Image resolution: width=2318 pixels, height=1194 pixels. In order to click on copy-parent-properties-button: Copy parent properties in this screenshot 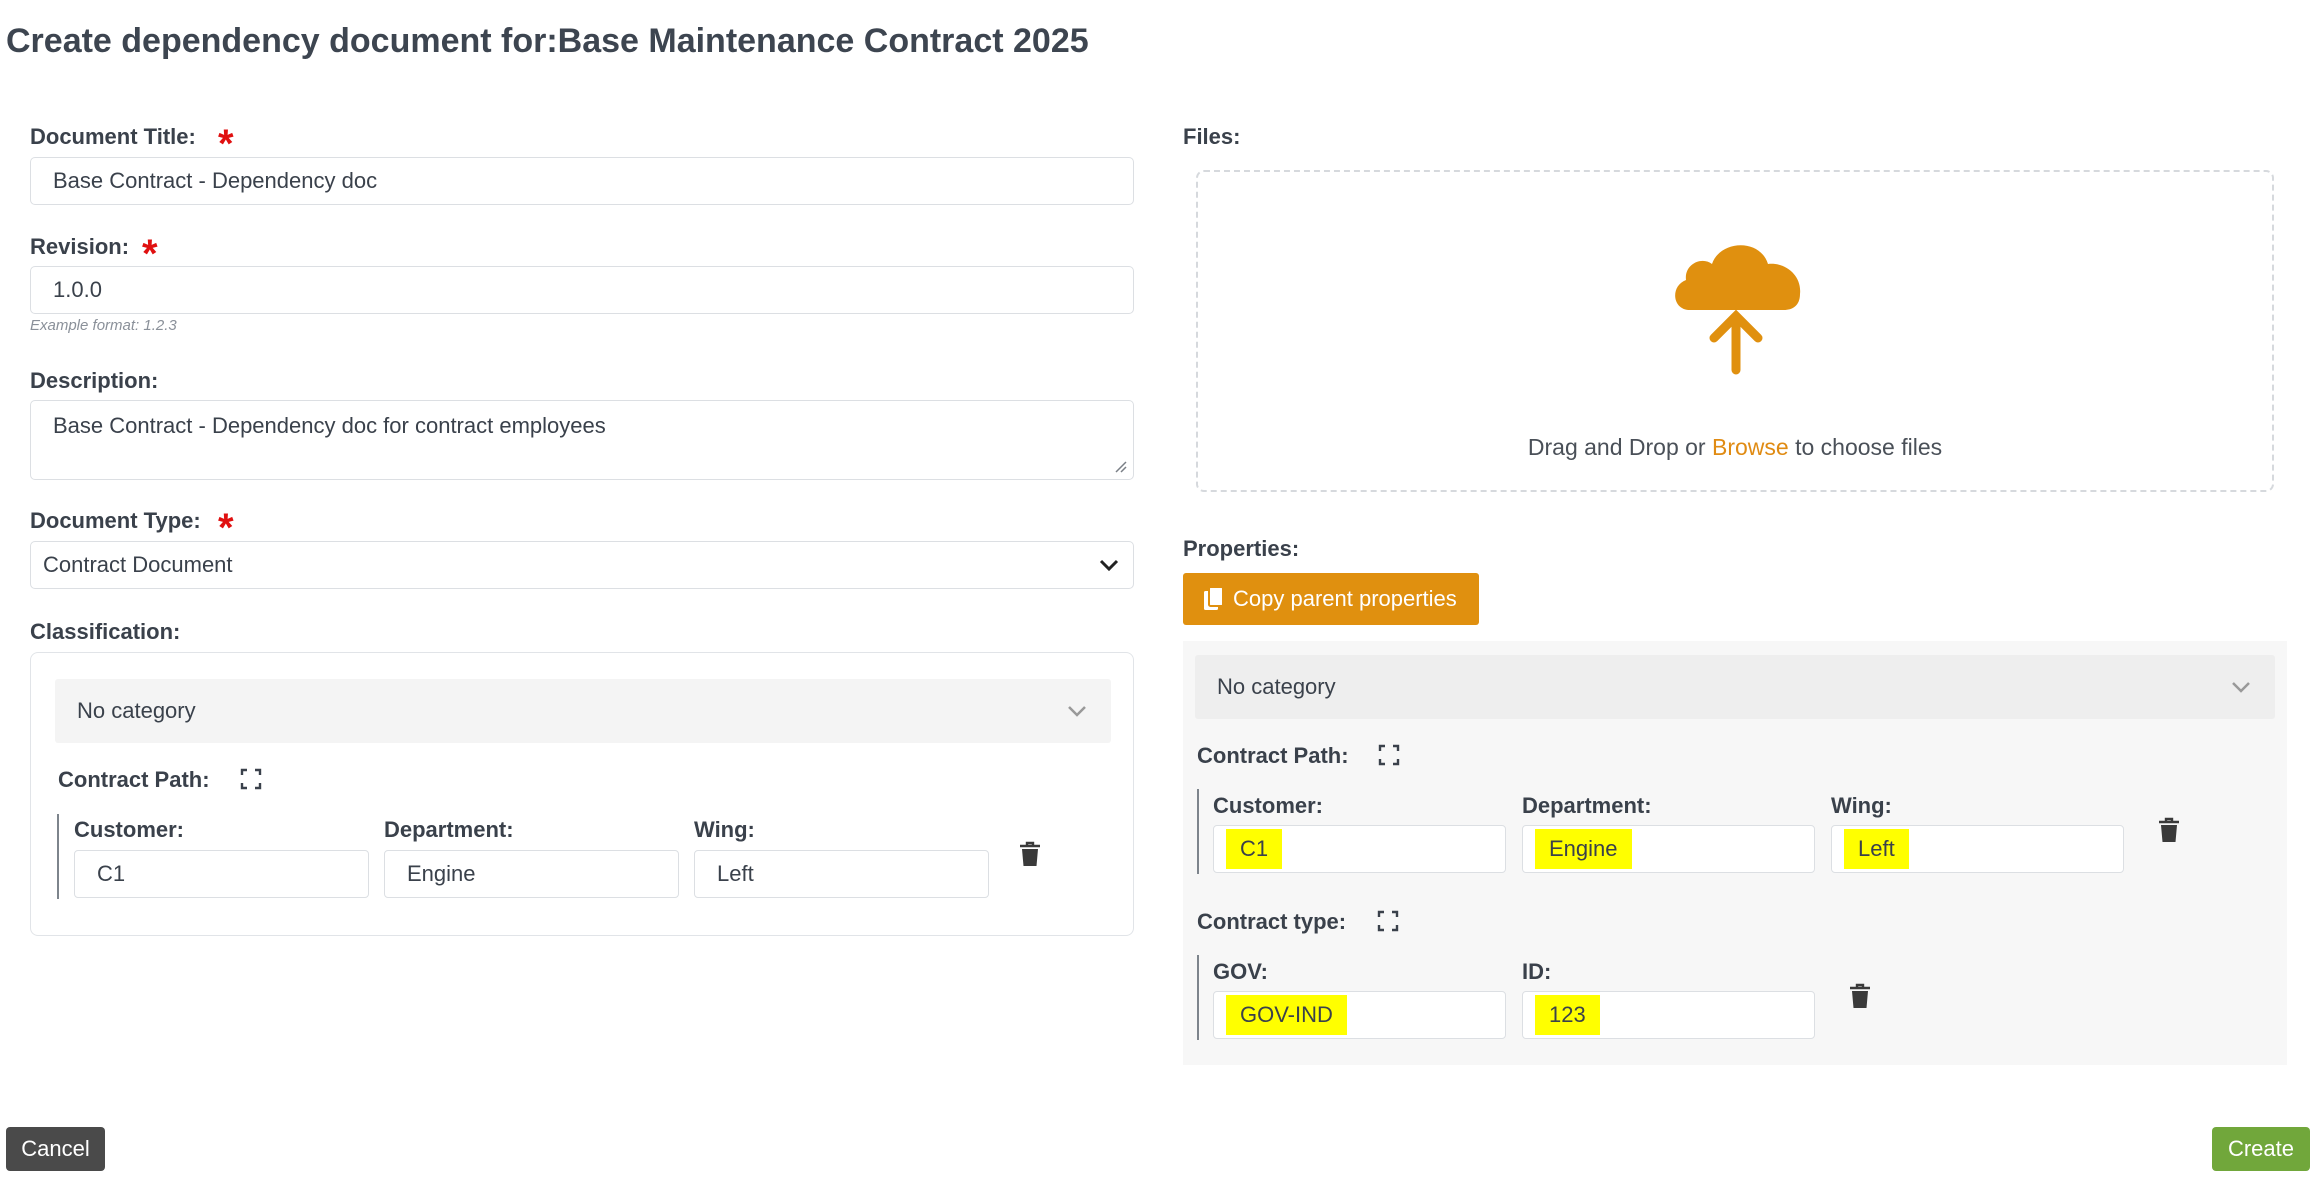, I will do `click(1331, 599)`.